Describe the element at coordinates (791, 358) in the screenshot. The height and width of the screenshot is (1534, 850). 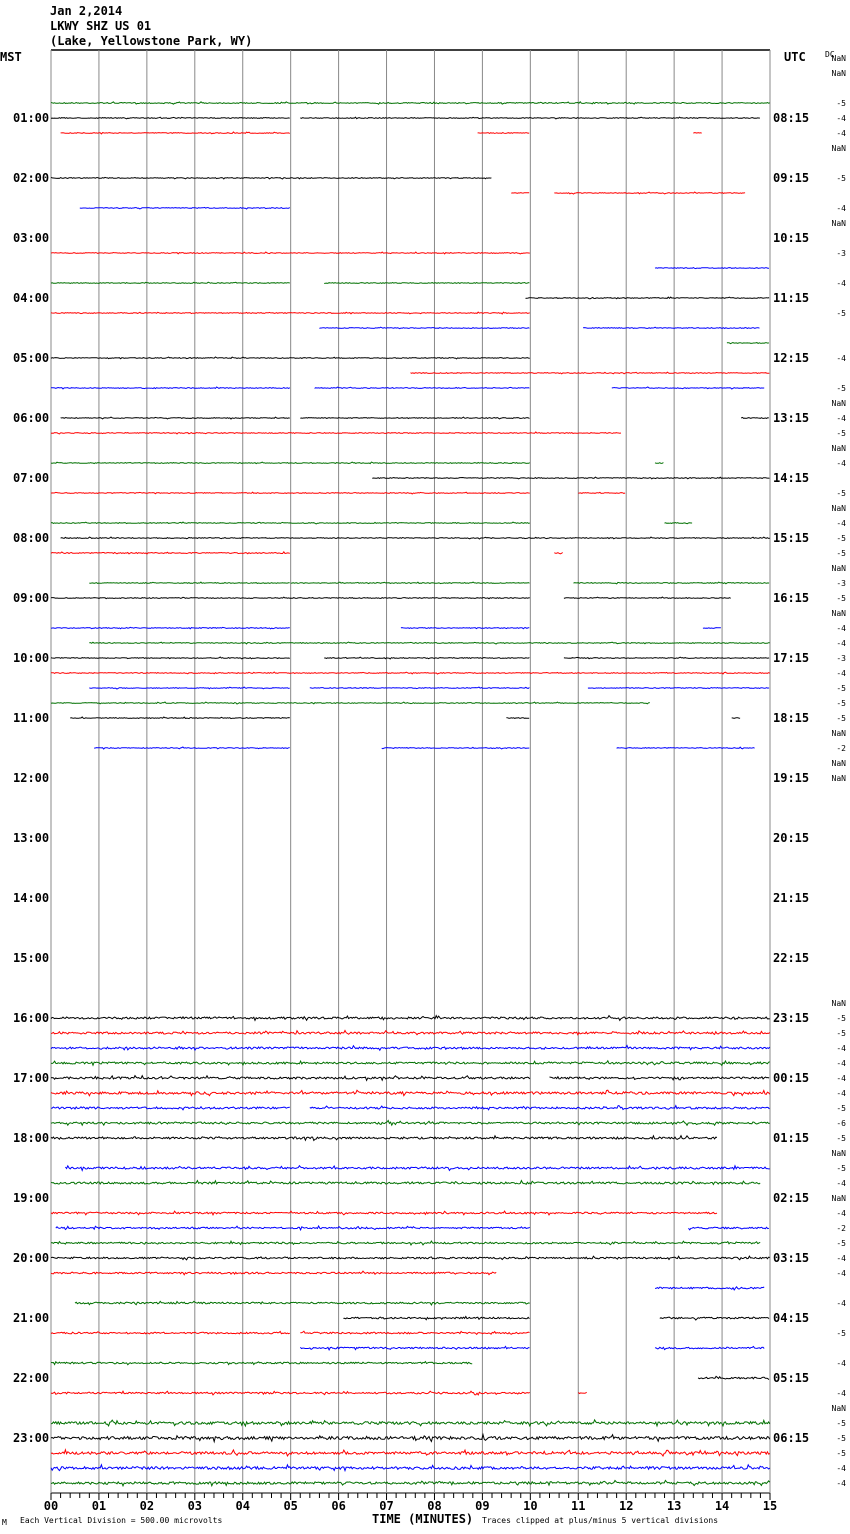
I see `utc-hour-label: 12:15` at that location.